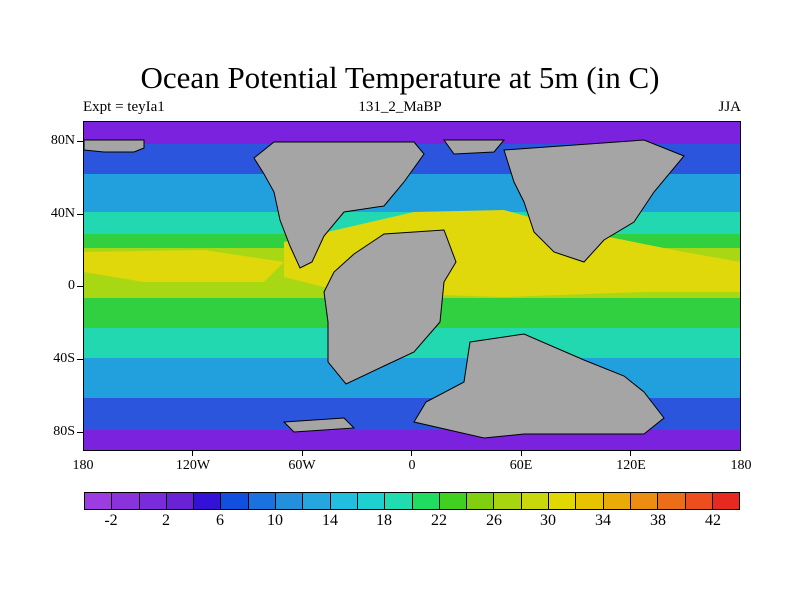  Describe the element at coordinates (80, 432) in the screenshot. I see `lat-tick-80s` at that location.